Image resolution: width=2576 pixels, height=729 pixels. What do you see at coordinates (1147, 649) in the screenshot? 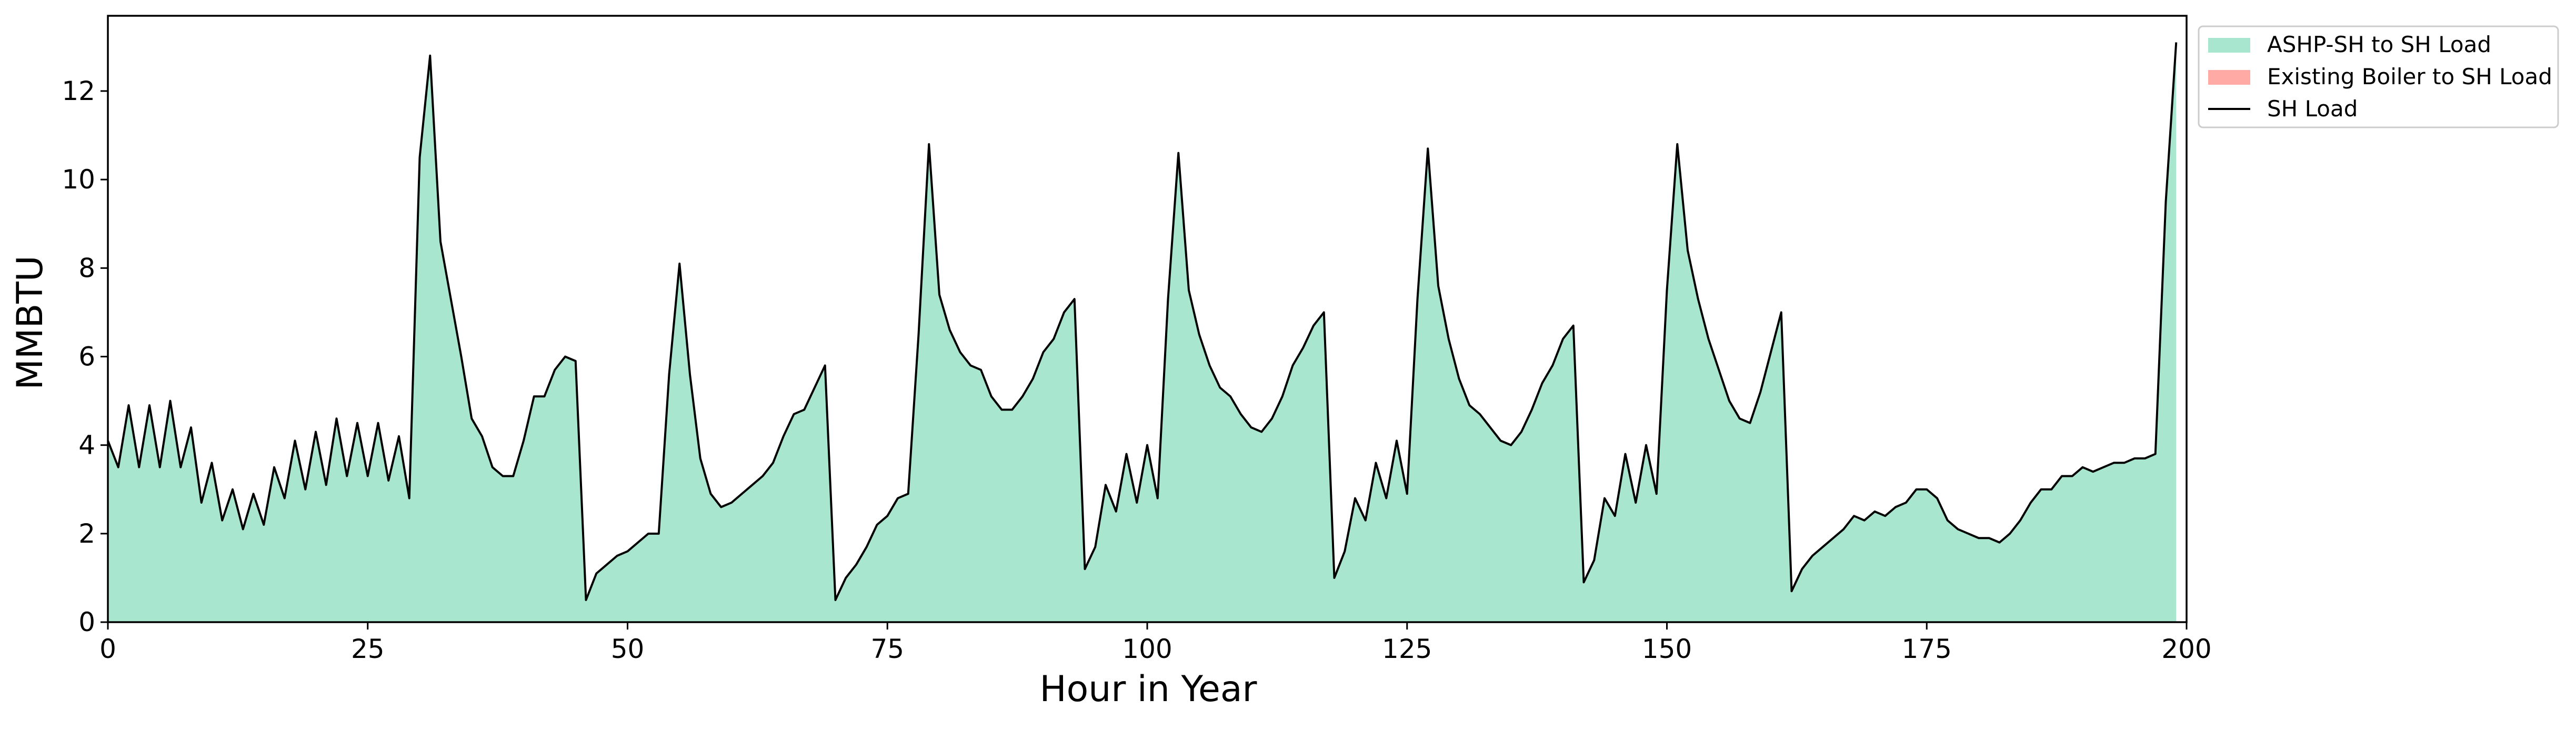
I see `x-tick-label: 100` at bounding box center [1147, 649].